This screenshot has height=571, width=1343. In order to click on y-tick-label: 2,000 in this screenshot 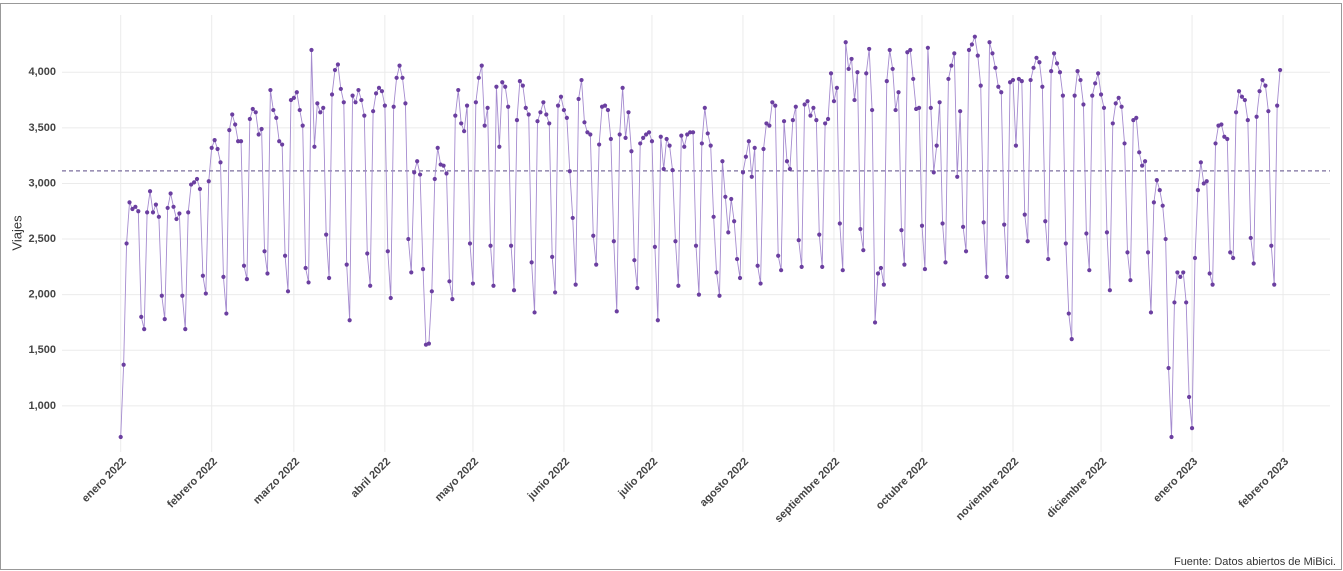, I will do `click(42, 295)`.